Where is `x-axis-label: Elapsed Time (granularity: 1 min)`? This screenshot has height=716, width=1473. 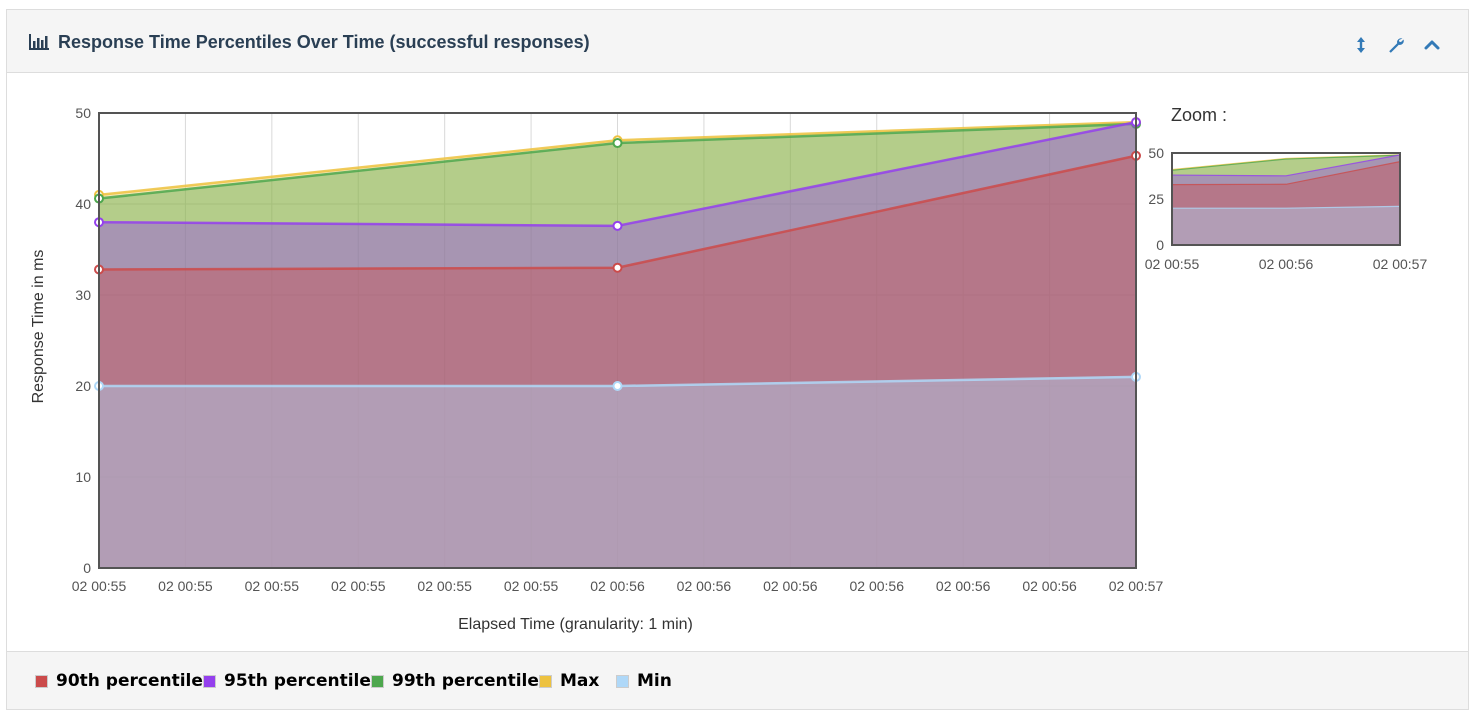
x-axis-label: Elapsed Time (granularity: 1 min) is located at coordinates (575, 624).